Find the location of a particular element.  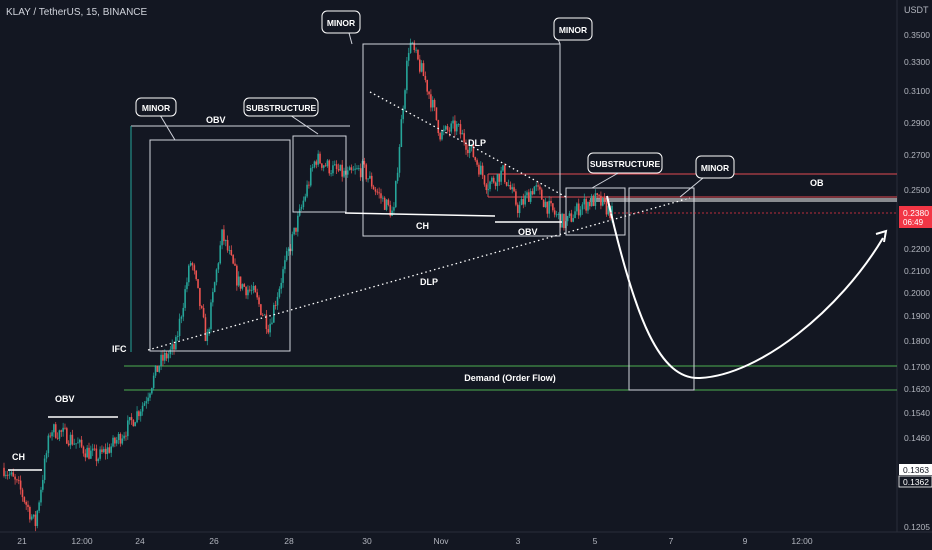

currency-label: USDT is located at coordinates (916, 10).